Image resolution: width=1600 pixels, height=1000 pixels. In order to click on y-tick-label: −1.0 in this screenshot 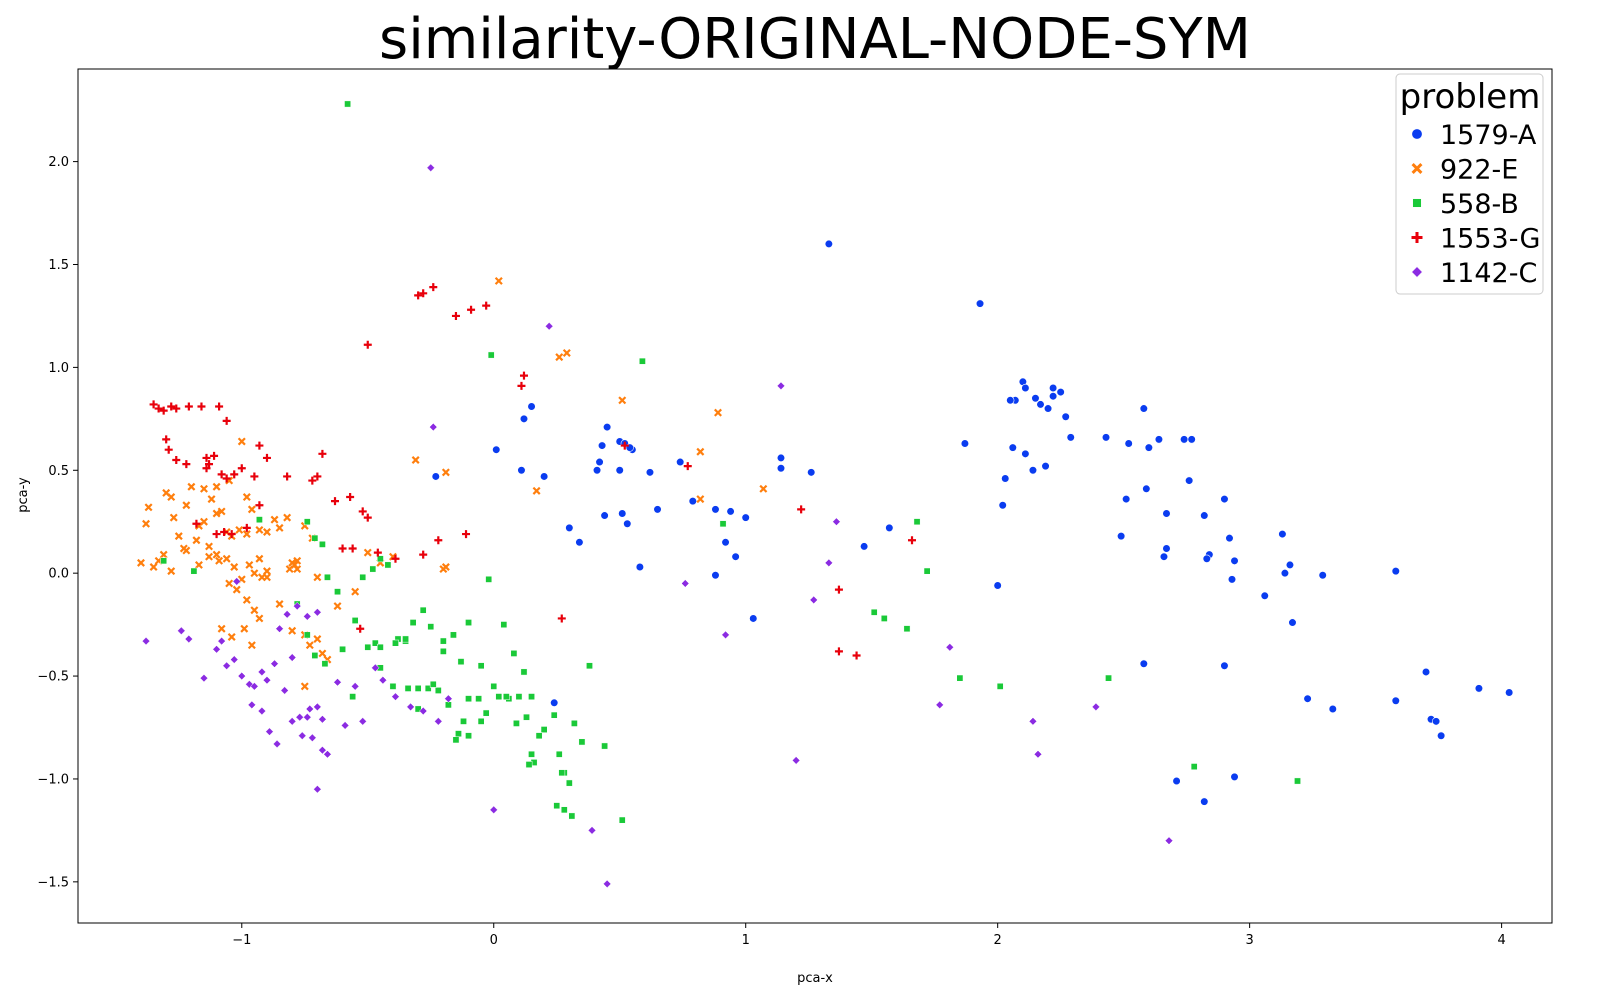, I will do `click(53, 779)`.